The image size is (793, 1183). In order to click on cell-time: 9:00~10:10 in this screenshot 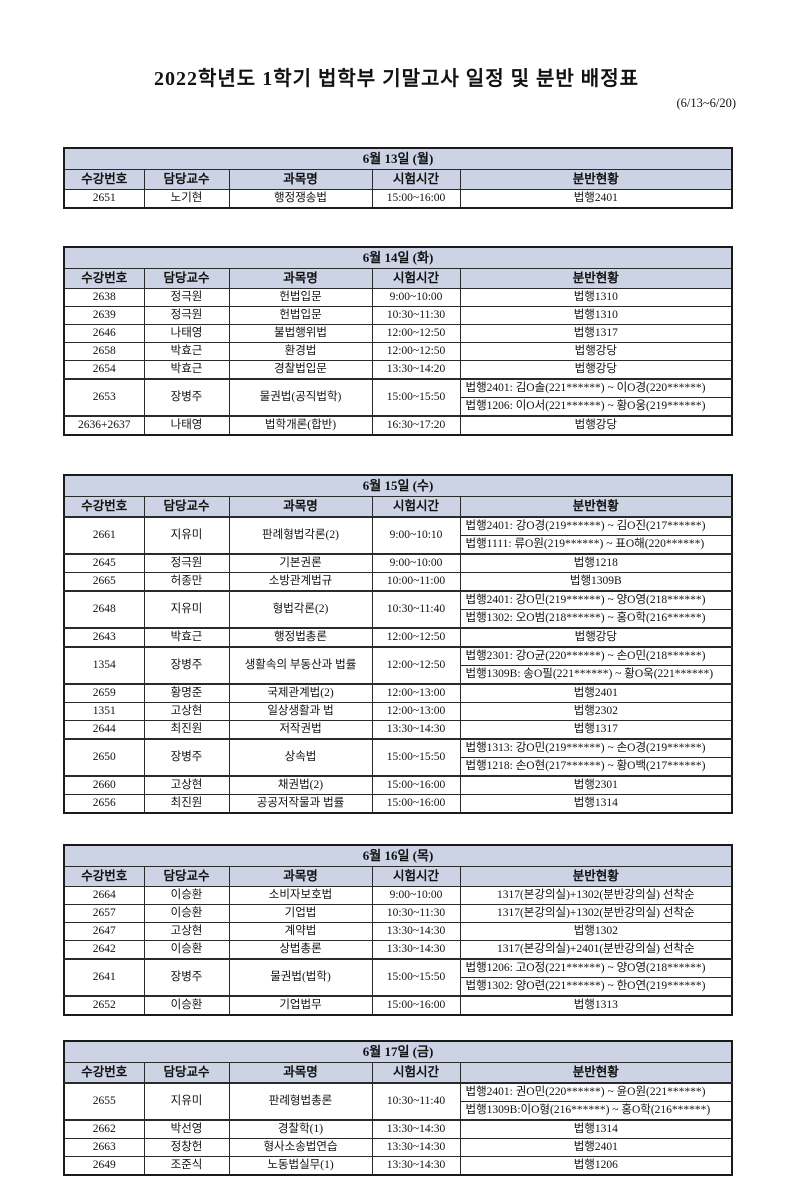, I will do `click(416, 535)`.